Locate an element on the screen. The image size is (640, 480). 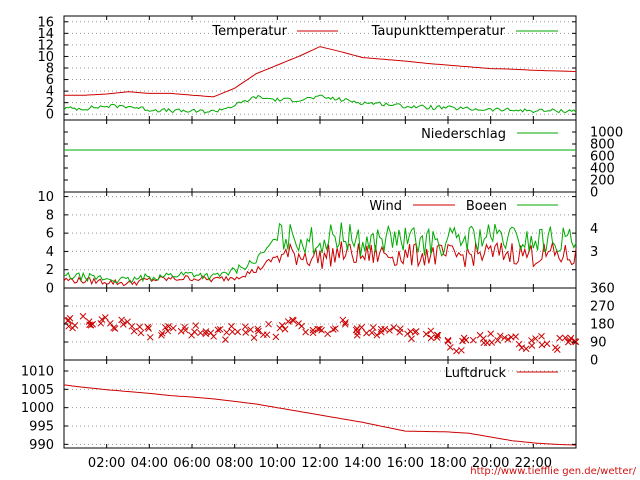
x-tick-label: 18:00 is located at coordinates (447, 463).